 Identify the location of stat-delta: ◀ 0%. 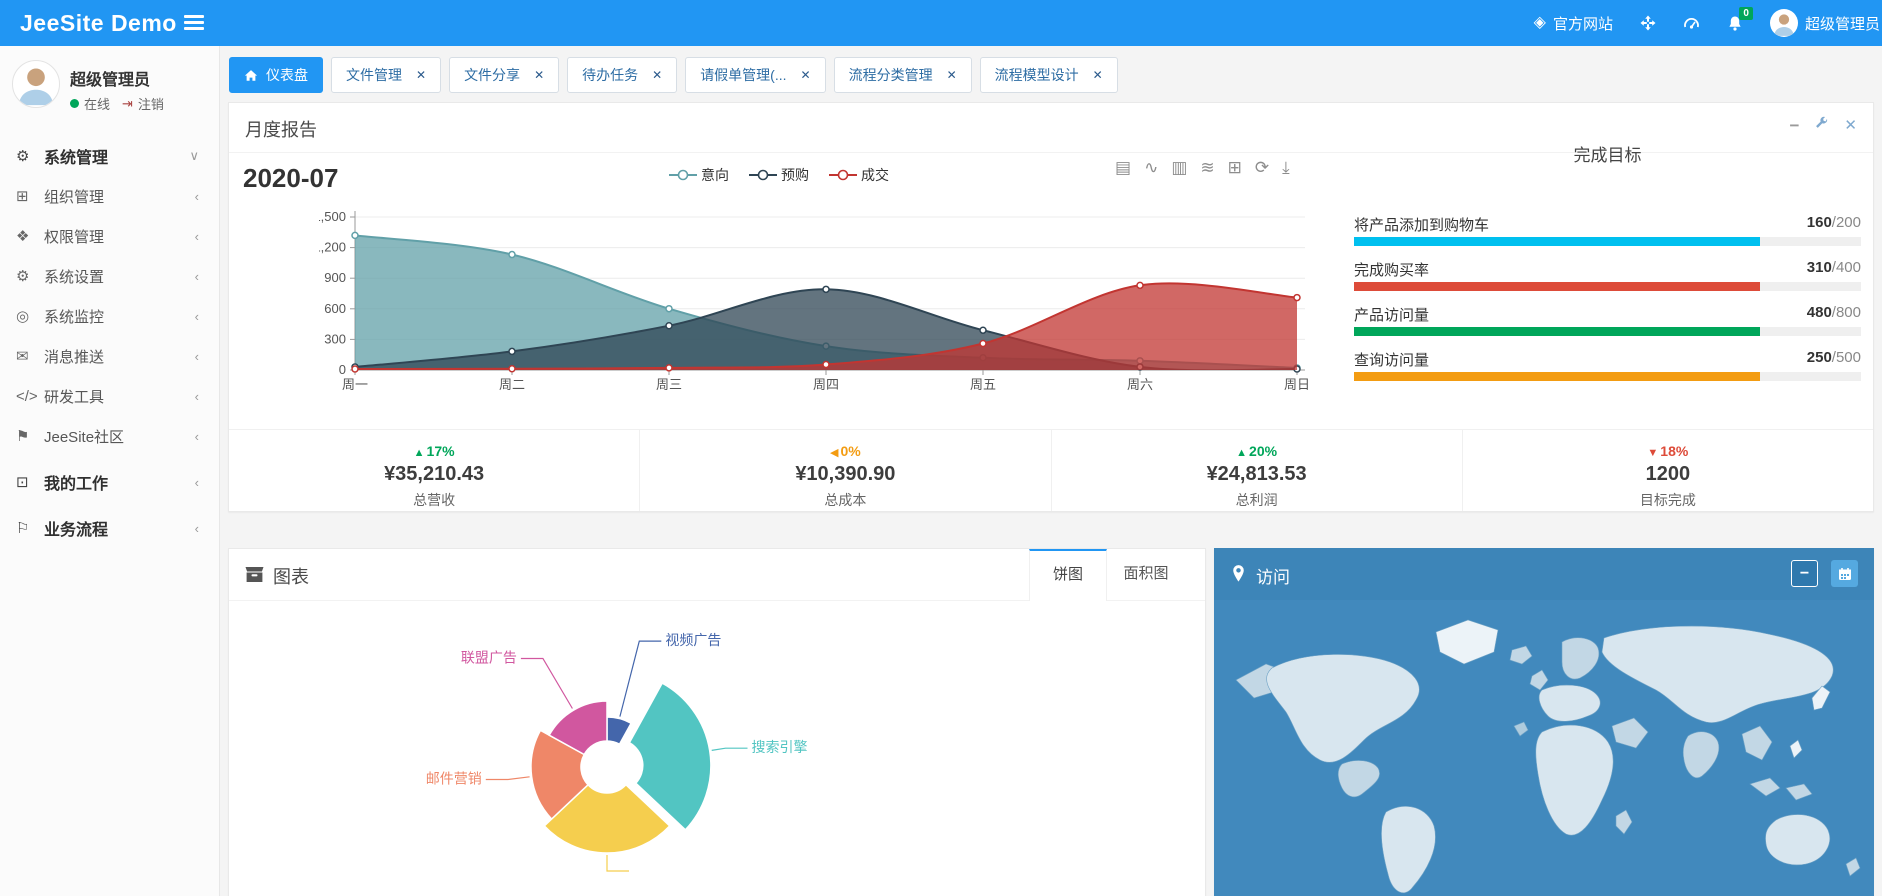
(845, 451).